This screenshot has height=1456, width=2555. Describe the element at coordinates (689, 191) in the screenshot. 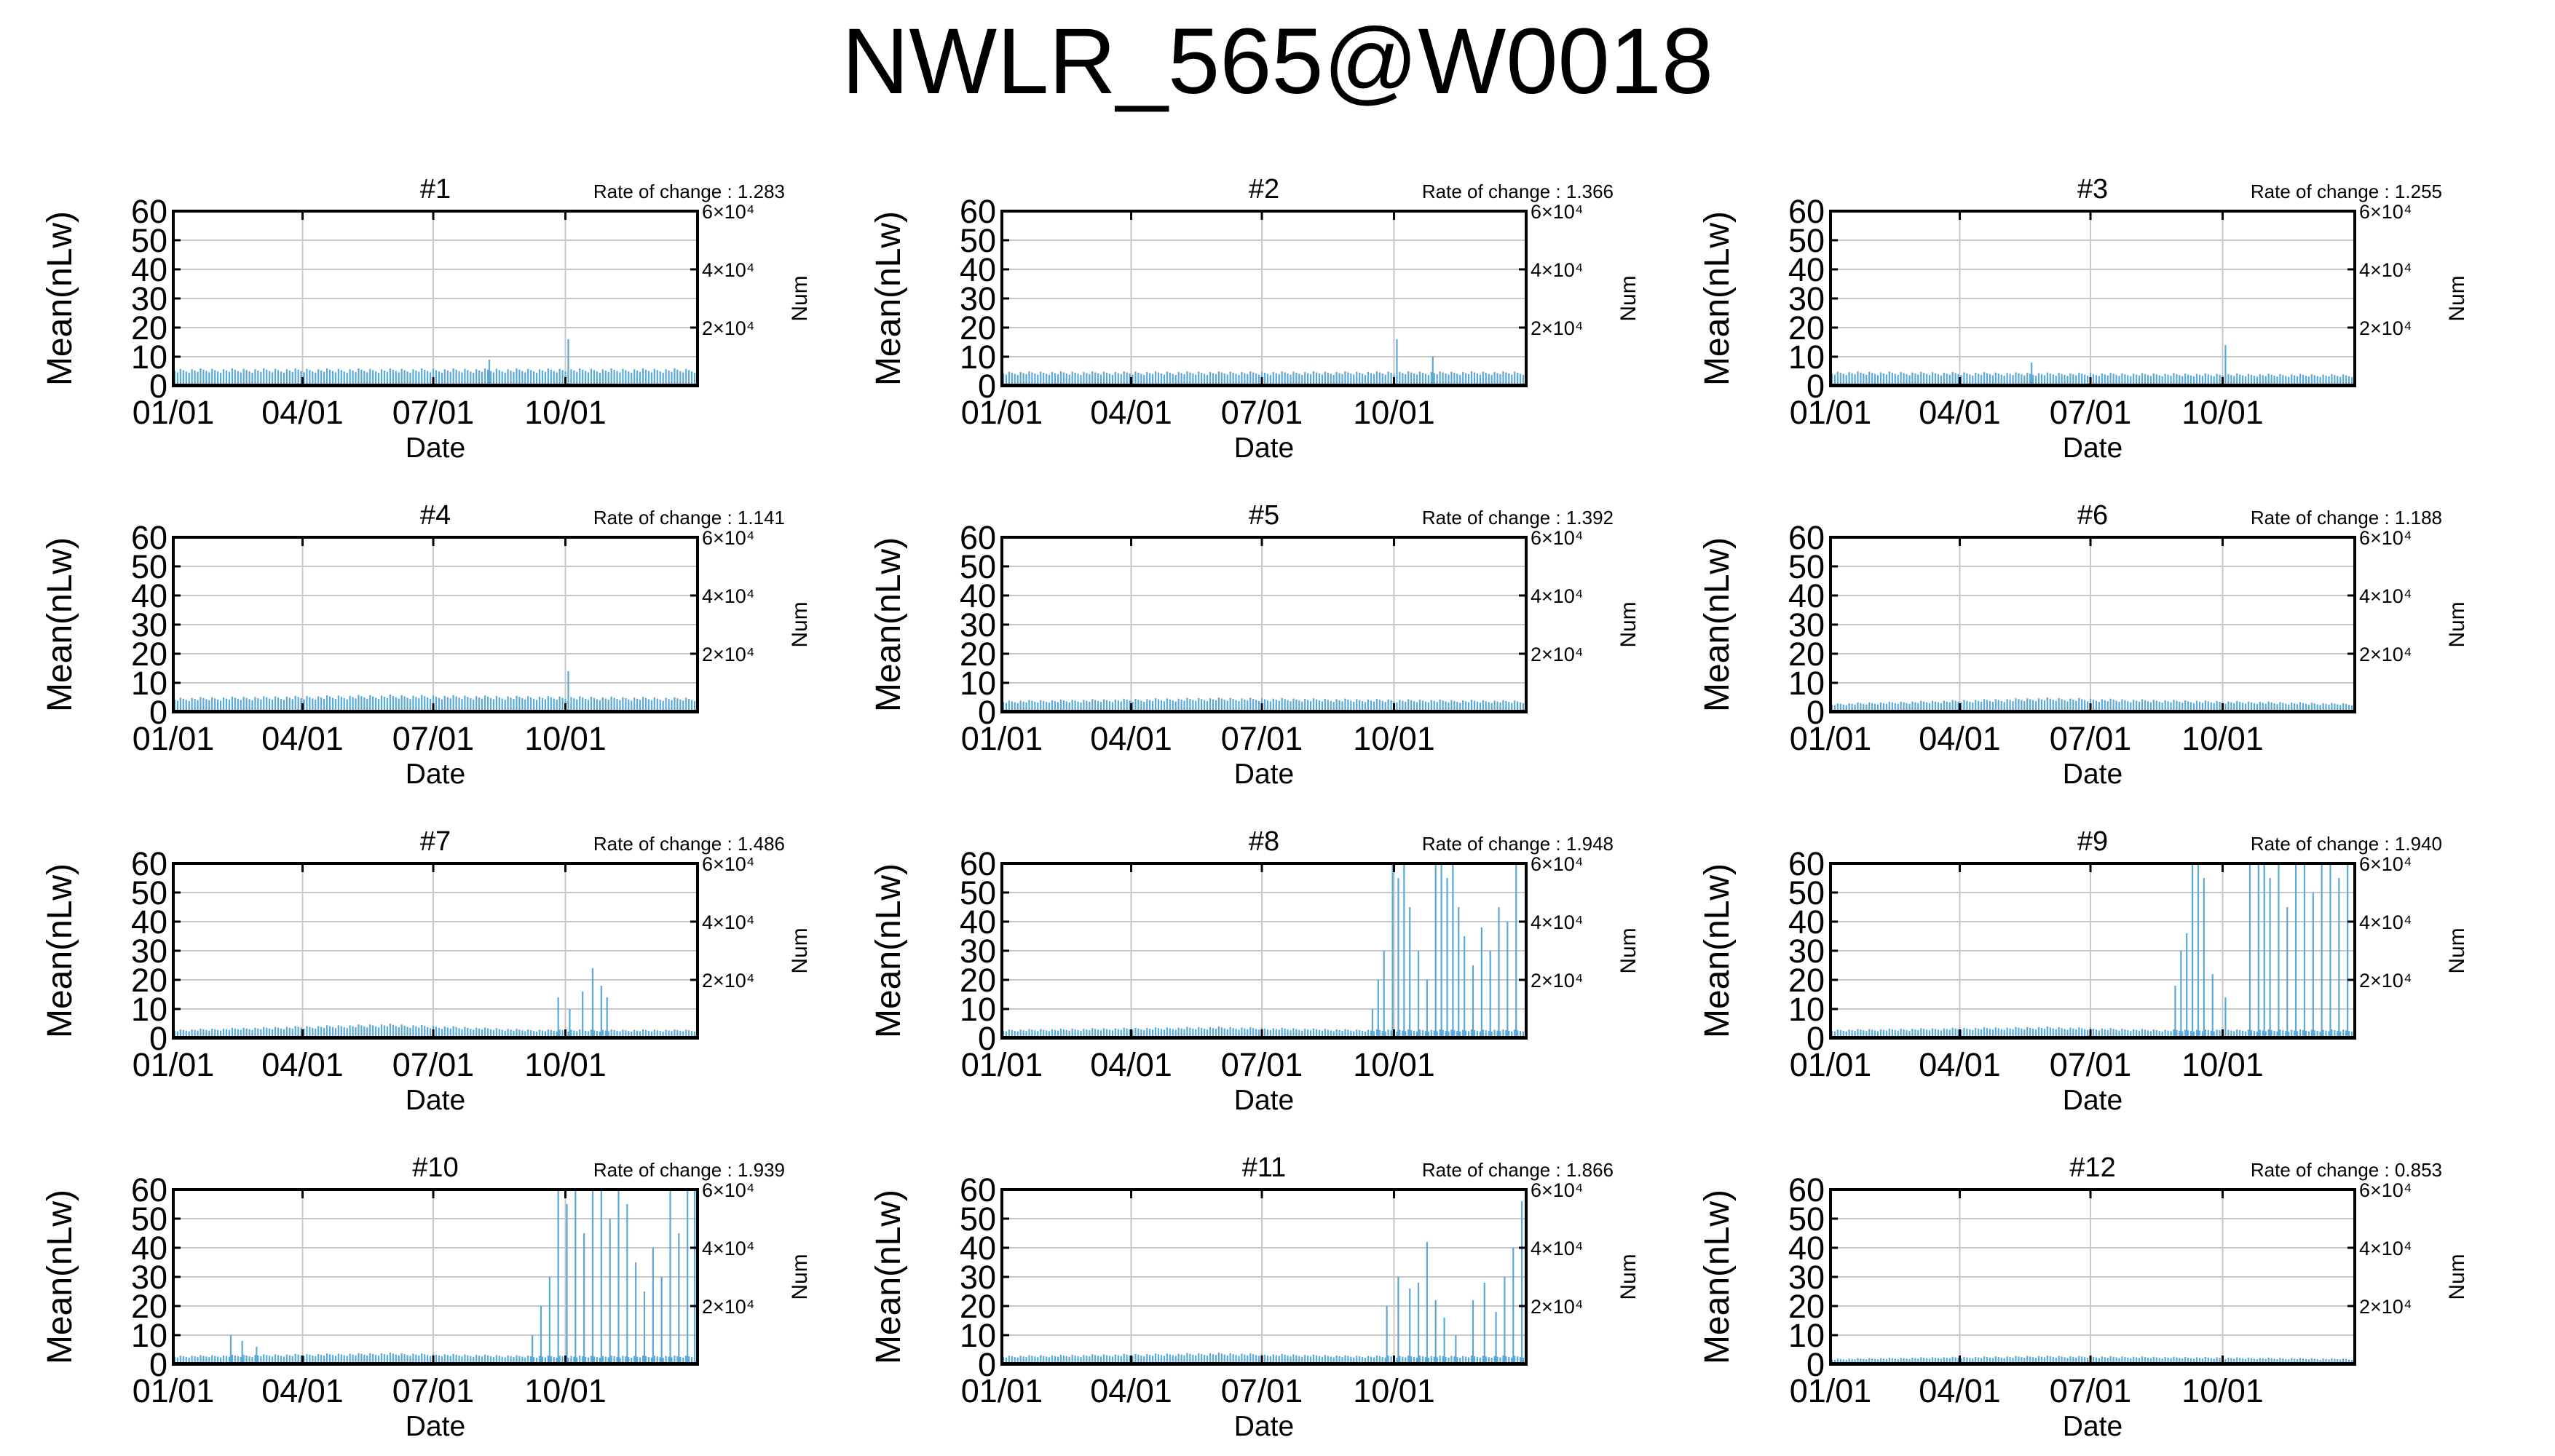

I see `rate-of-change-label: Rate of change : 1.283` at that location.